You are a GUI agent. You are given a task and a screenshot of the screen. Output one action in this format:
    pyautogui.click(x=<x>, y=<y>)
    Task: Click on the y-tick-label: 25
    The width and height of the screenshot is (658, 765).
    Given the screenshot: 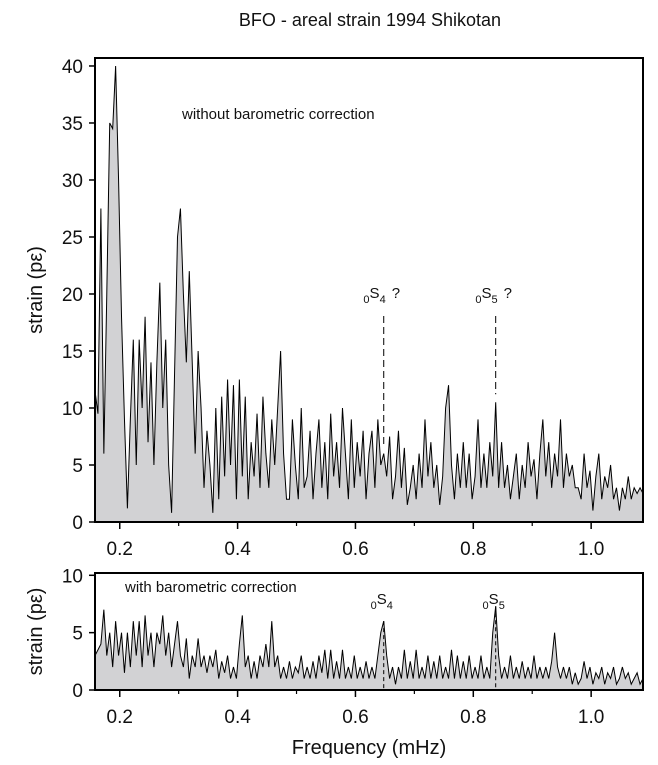 What is the action you would take?
    pyautogui.click(x=72, y=238)
    